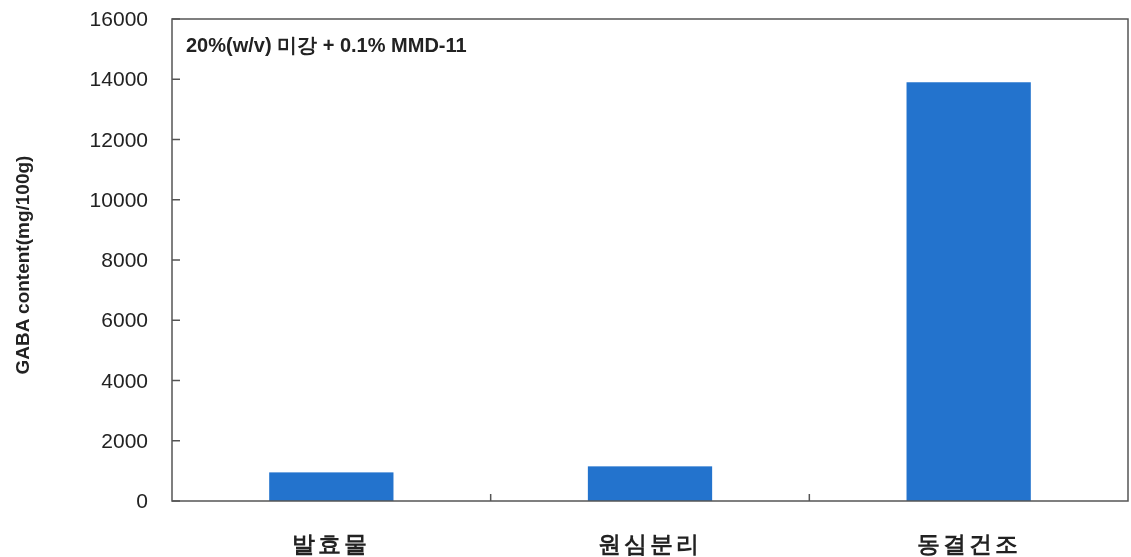 The height and width of the screenshot is (557, 1131). What do you see at coordinates (124, 380) in the screenshot?
I see `y-tick-label: 4000` at bounding box center [124, 380].